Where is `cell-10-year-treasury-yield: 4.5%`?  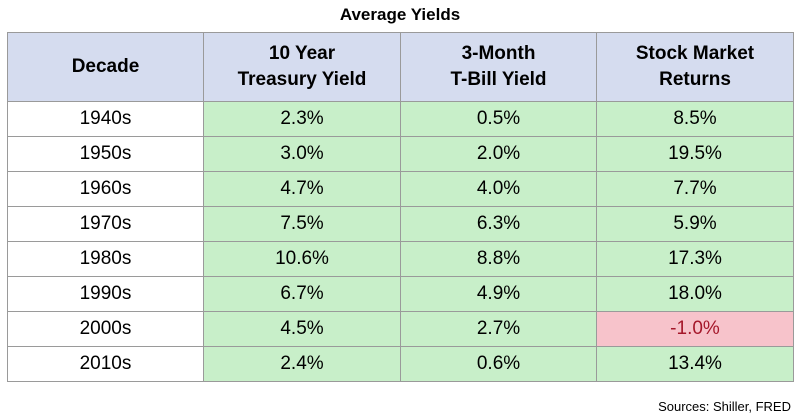
cell-10-year-treasury-yield: 4.5% is located at coordinates (302, 329).